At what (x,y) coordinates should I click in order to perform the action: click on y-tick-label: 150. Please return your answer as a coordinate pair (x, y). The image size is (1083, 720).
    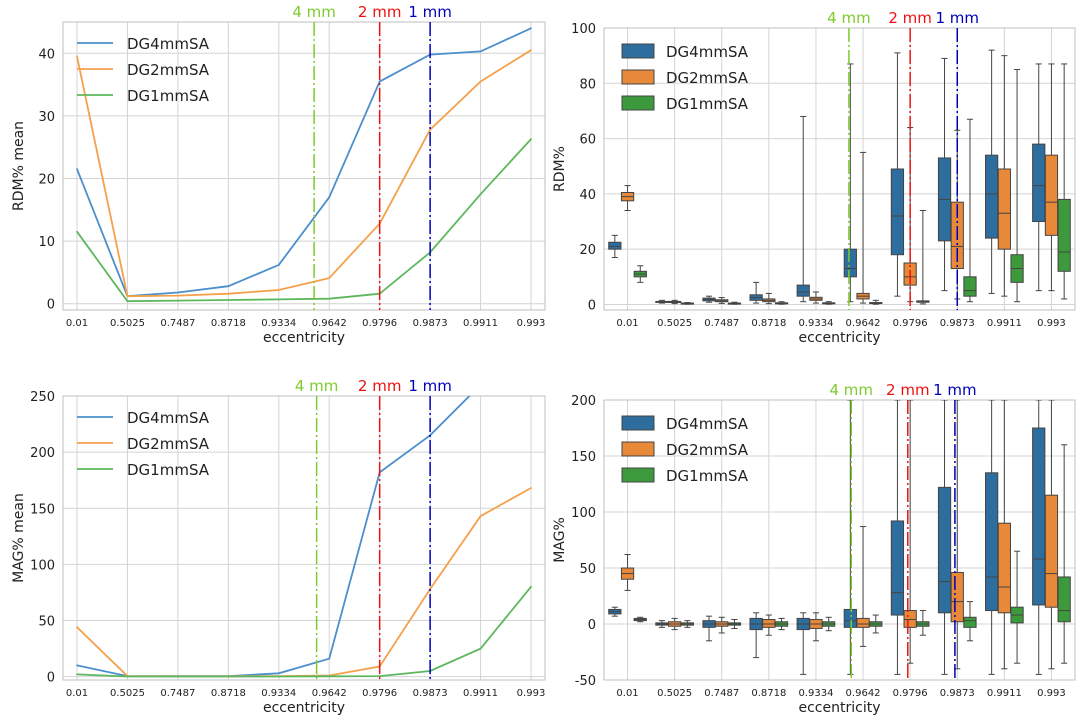
    Looking at the image, I should click on (42, 509).